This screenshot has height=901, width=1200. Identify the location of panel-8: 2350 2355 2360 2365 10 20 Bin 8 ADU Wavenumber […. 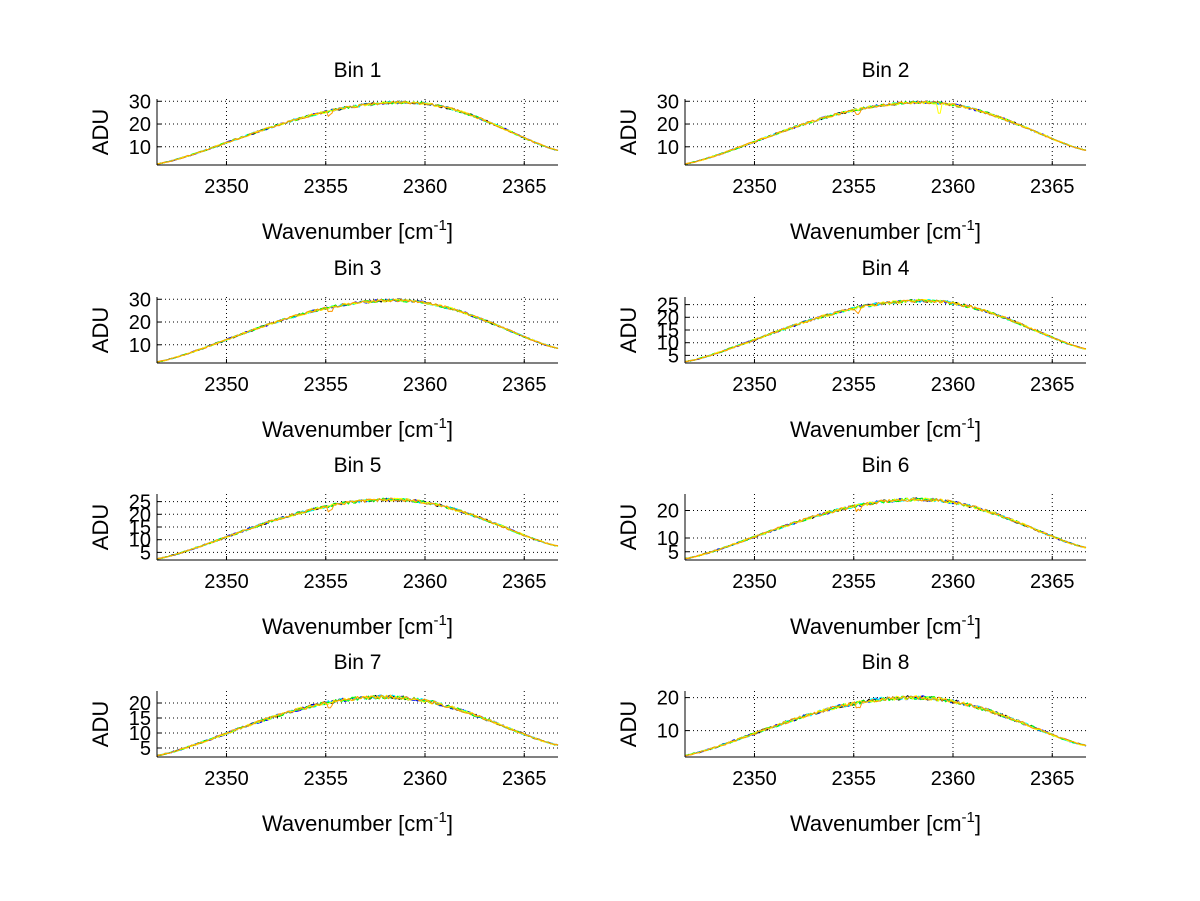
(851, 743).